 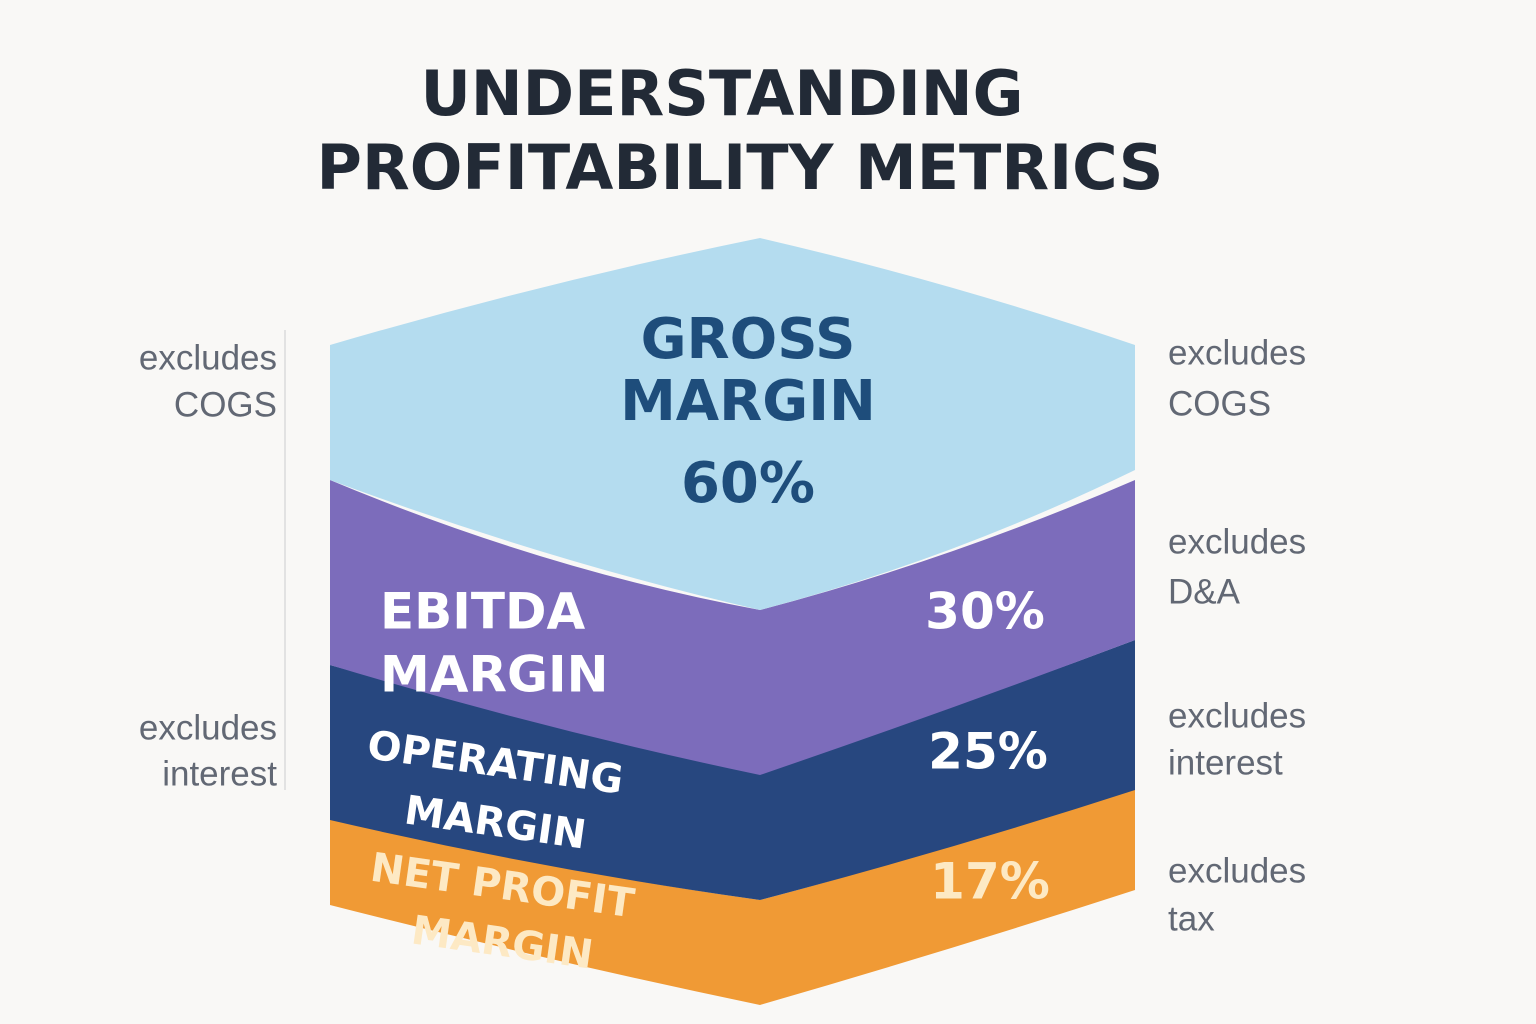 What do you see at coordinates (985, 612) in the screenshot?
I see `layer-value: 30%` at bounding box center [985, 612].